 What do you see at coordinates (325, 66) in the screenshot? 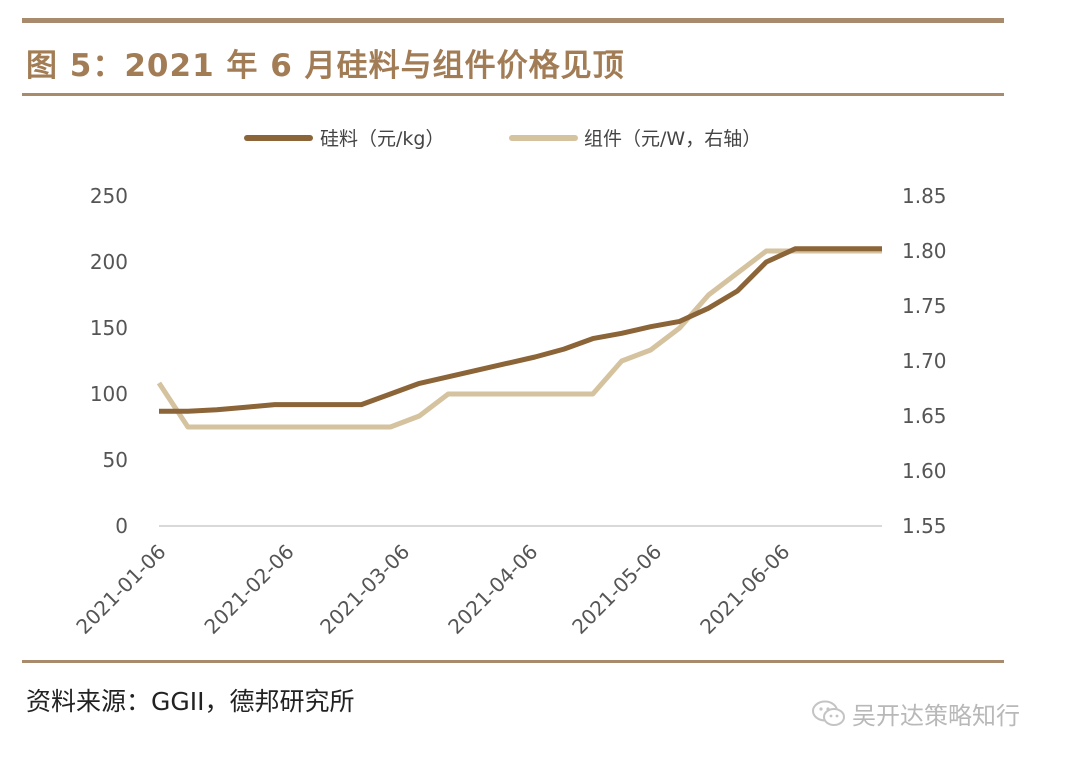
I see `figure-title: 图 5：2021 年 6 月硅料与组件价格见顶` at bounding box center [325, 66].